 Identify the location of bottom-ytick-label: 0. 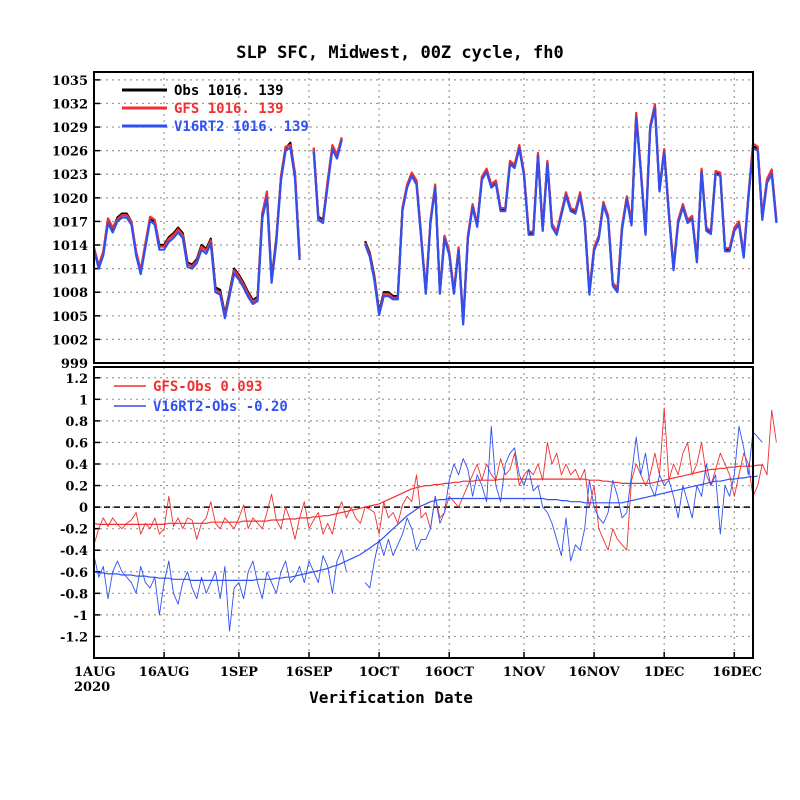
(83, 508).